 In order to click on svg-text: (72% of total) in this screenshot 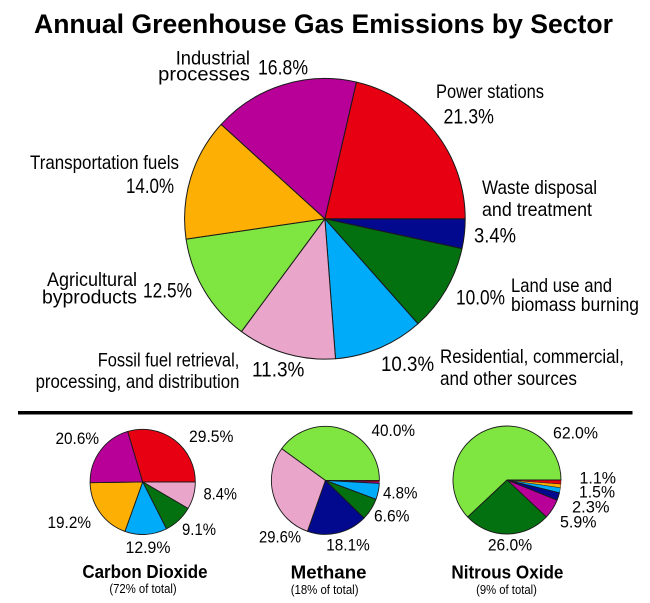, I will do `click(142, 589)`.